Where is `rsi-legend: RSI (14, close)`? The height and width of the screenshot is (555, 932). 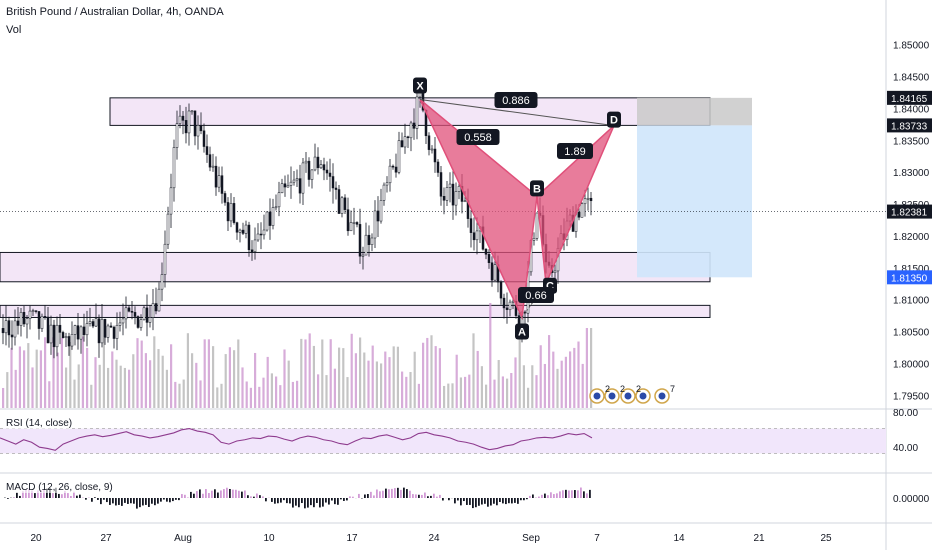
rsi-legend: RSI (14, close) is located at coordinates (39, 423).